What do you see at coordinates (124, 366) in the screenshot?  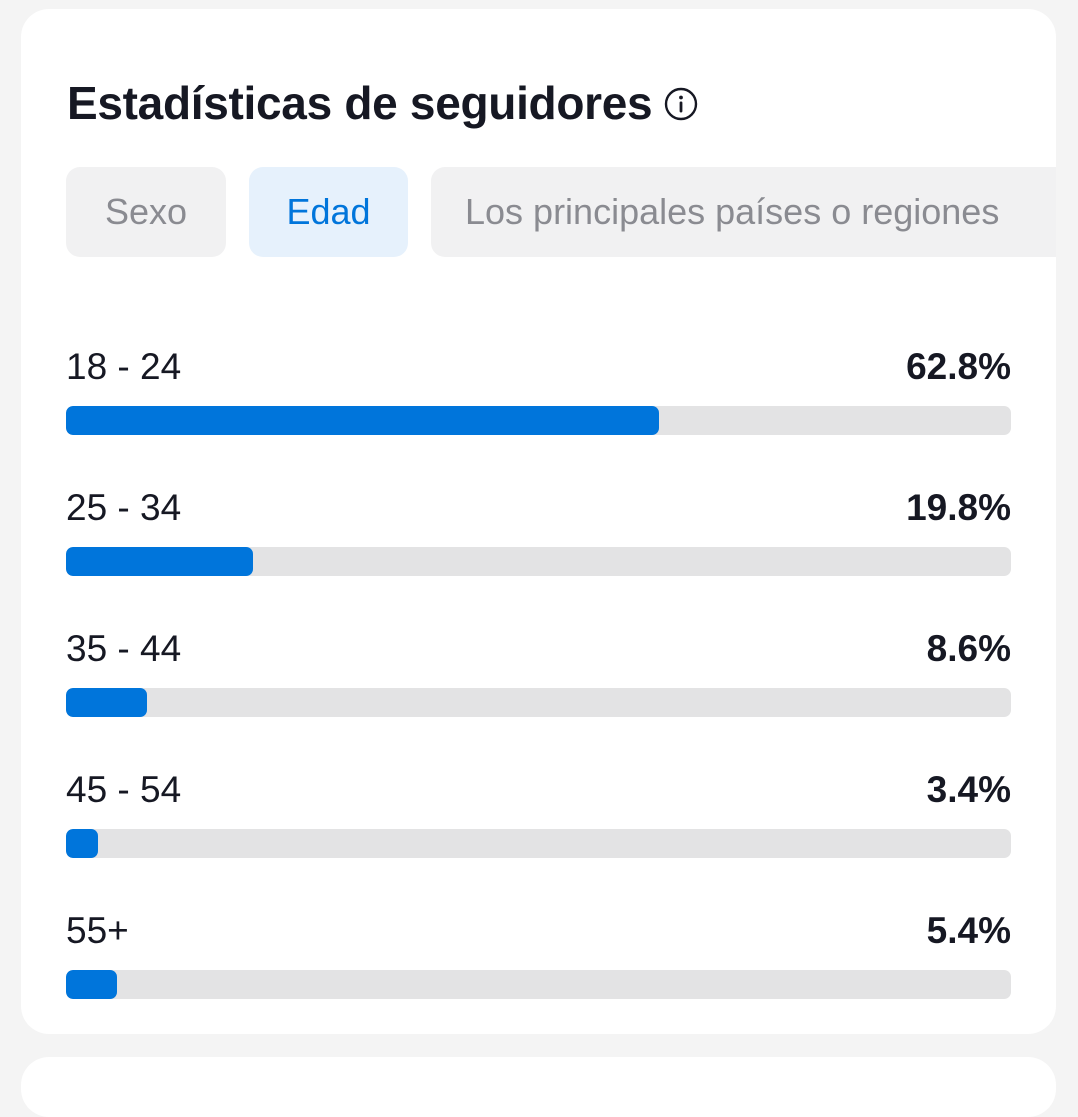 I see `age-range-label: 18 - 24` at bounding box center [124, 366].